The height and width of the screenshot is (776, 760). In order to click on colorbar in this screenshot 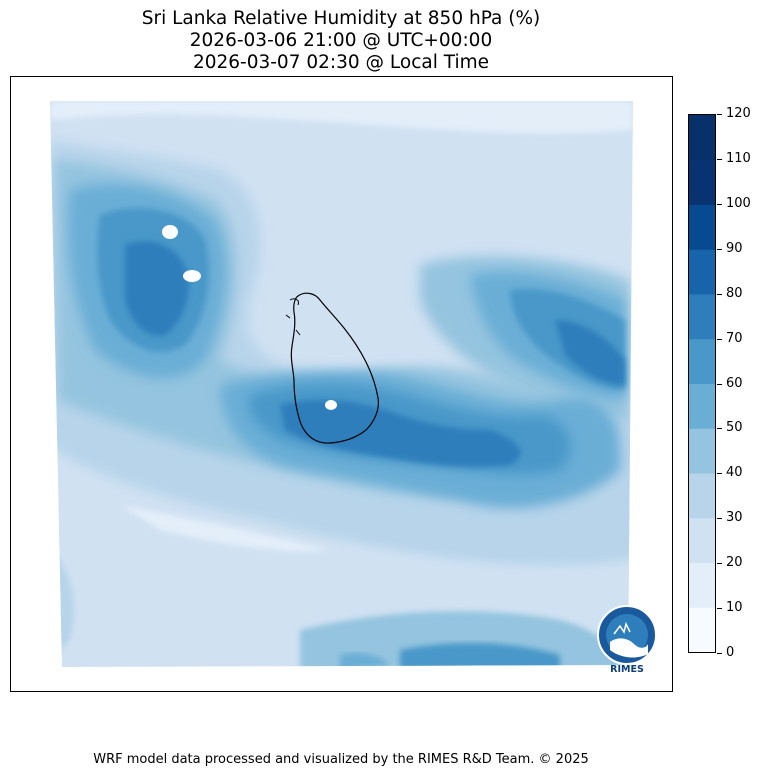, I will do `click(702, 383)`.